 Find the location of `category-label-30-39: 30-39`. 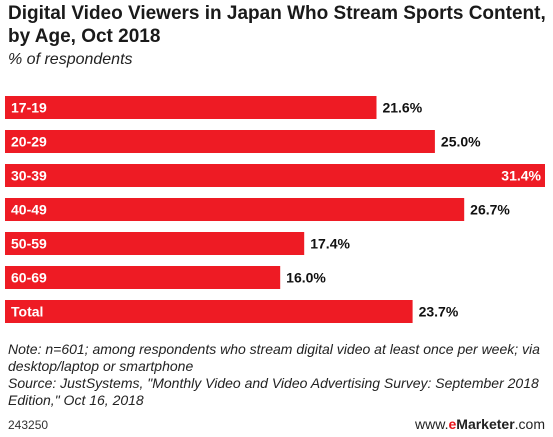

category-label-30-39: 30-39 is located at coordinates (29, 176).